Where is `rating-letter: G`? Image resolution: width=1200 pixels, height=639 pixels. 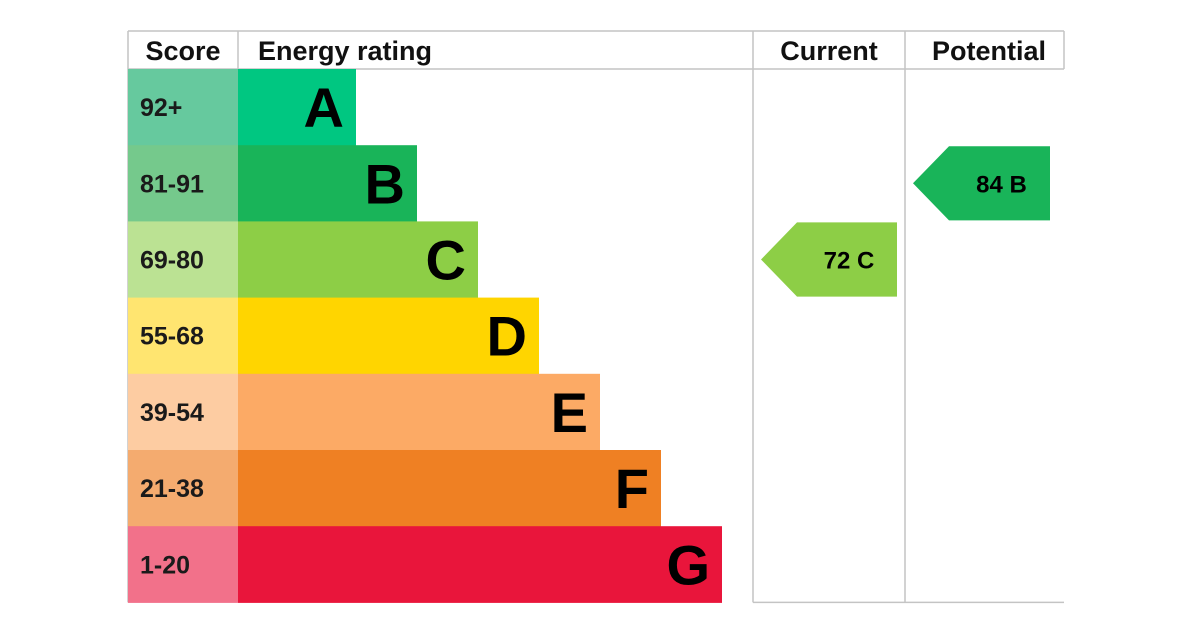 rating-letter: G is located at coordinates (688, 564).